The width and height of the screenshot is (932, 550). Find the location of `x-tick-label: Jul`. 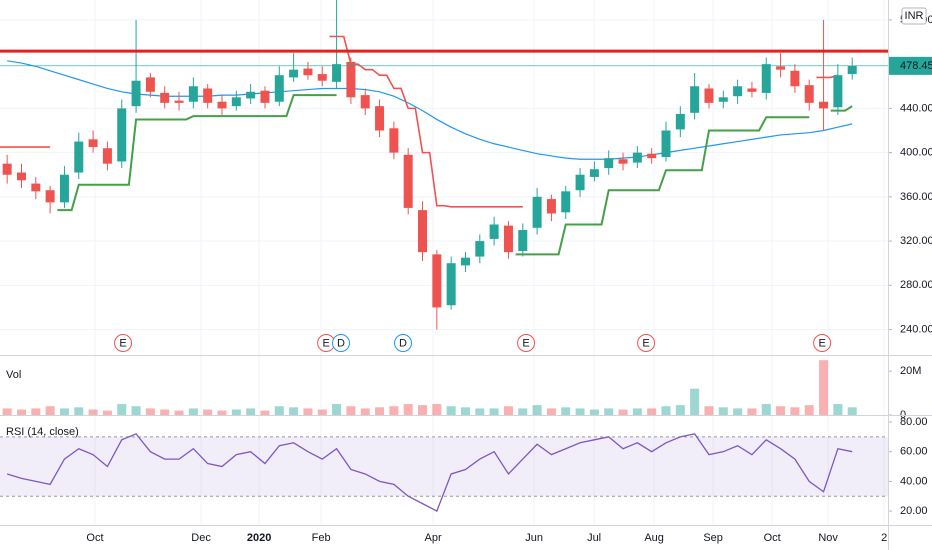

x-tick-label: Jul is located at coordinates (594, 538).